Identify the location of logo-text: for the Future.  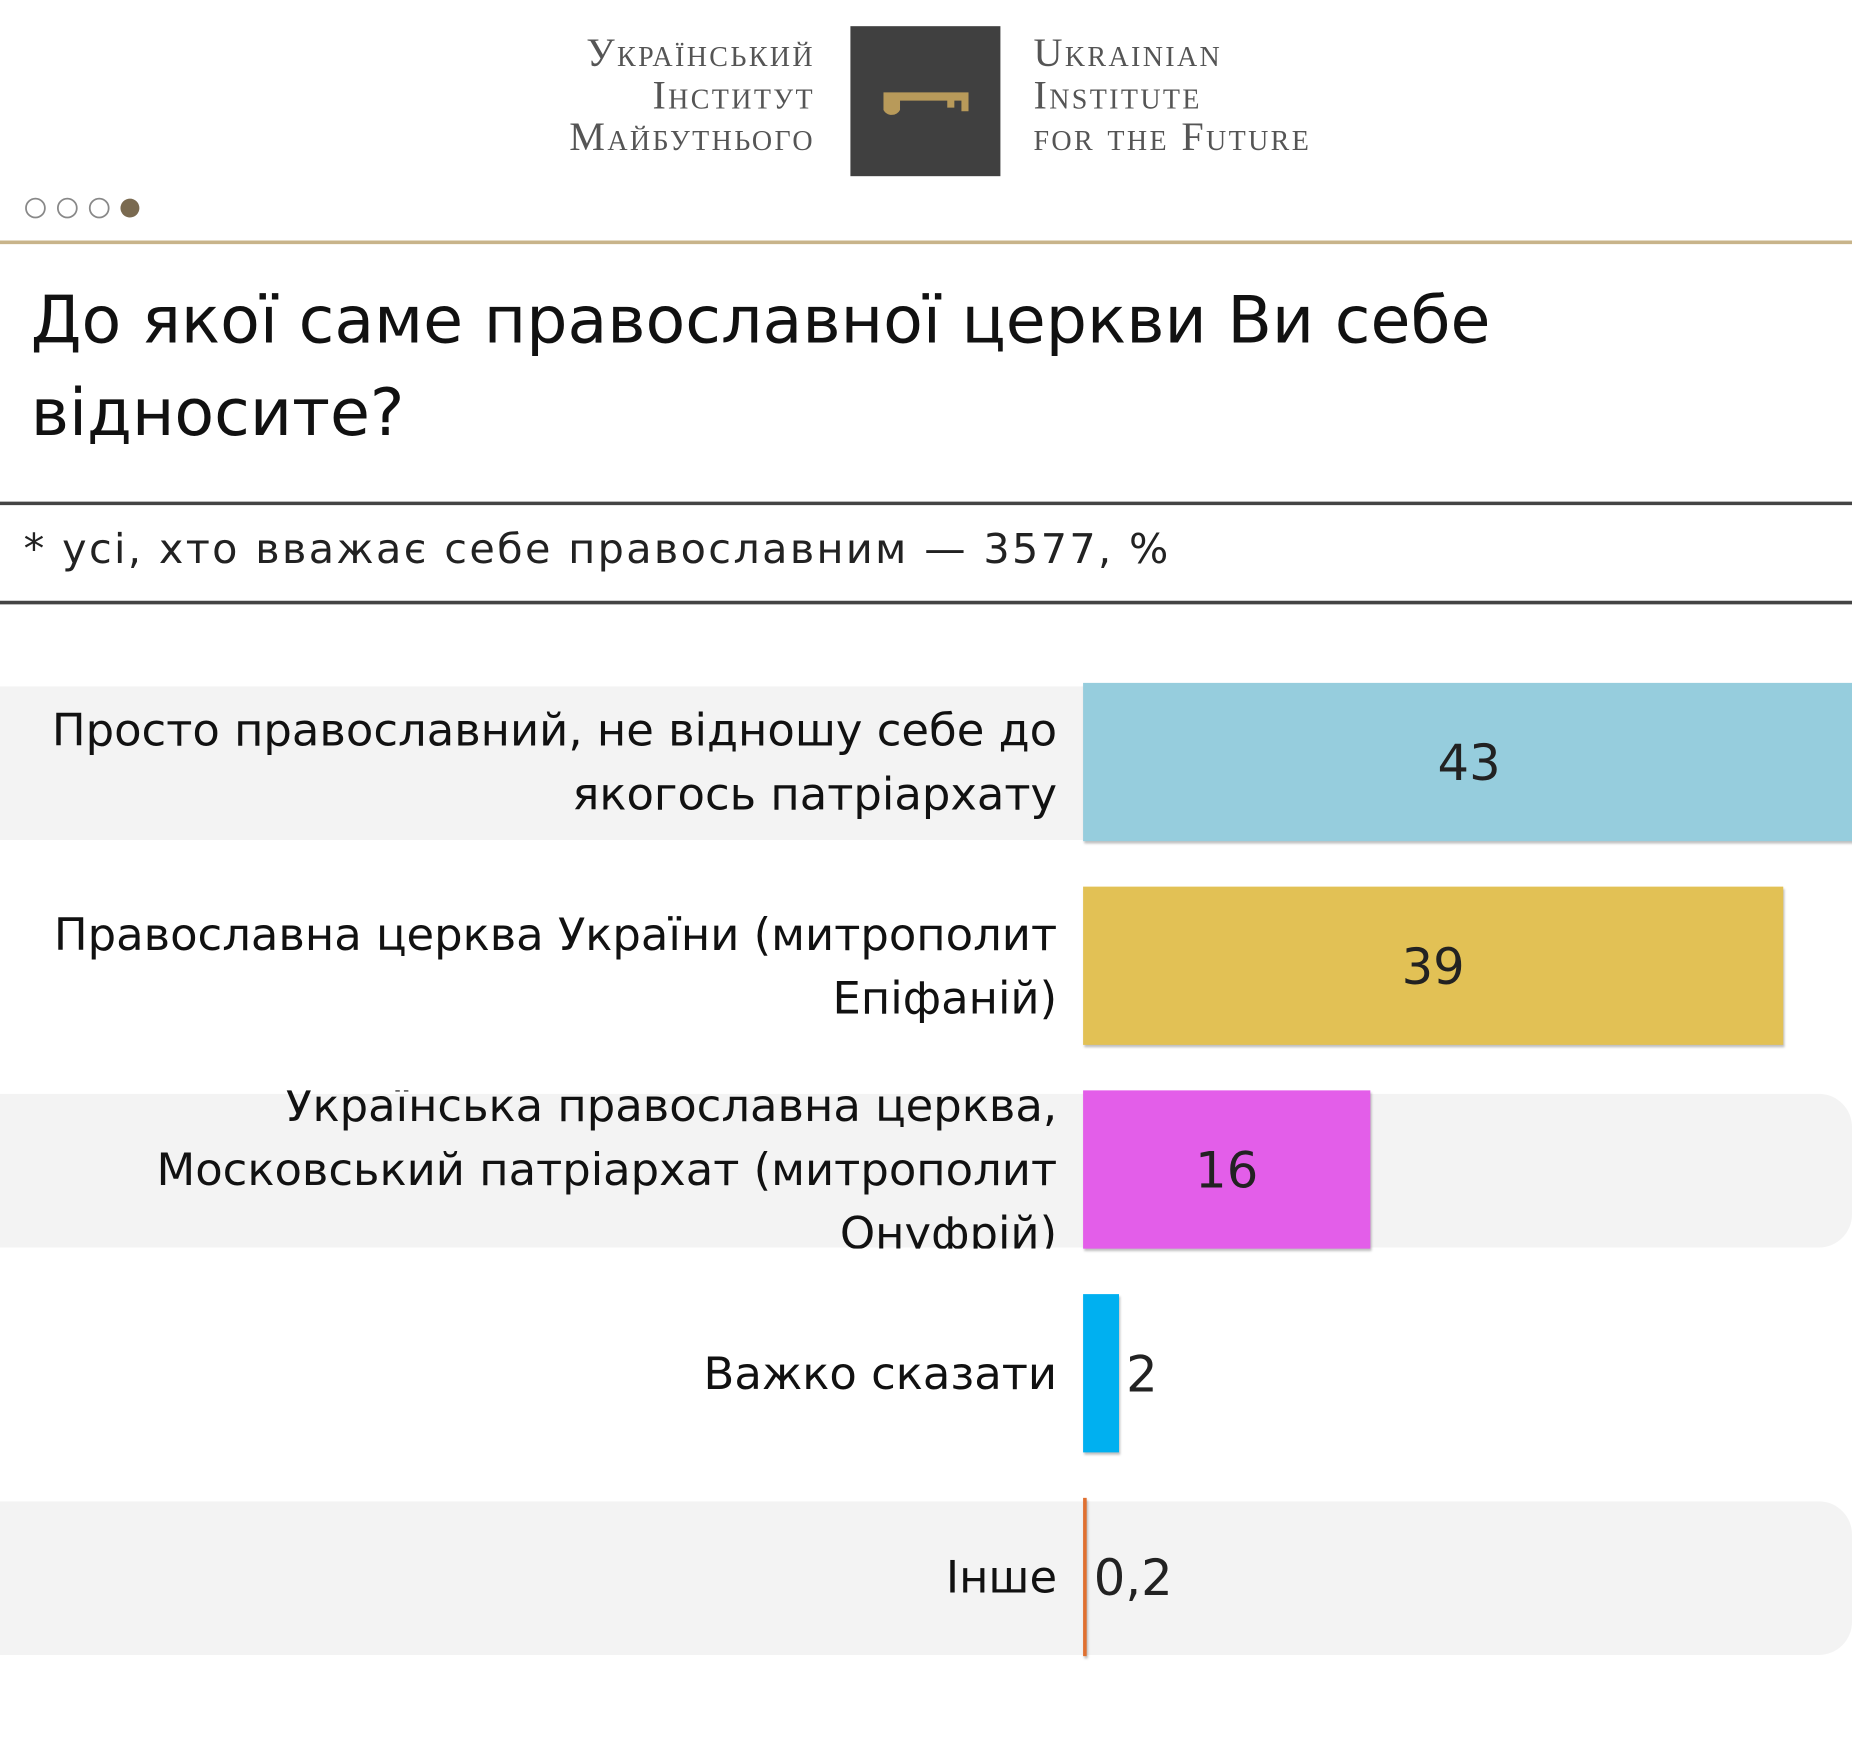
(1172, 136).